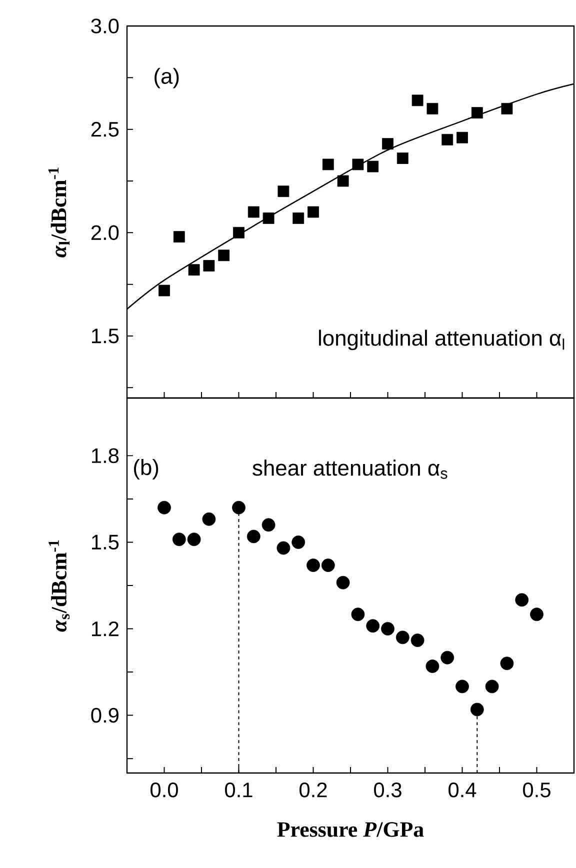 This screenshot has width=576, height=868. Describe the element at coordinates (105, 129) in the screenshot. I see `y-tick-label: 2.5` at that location.